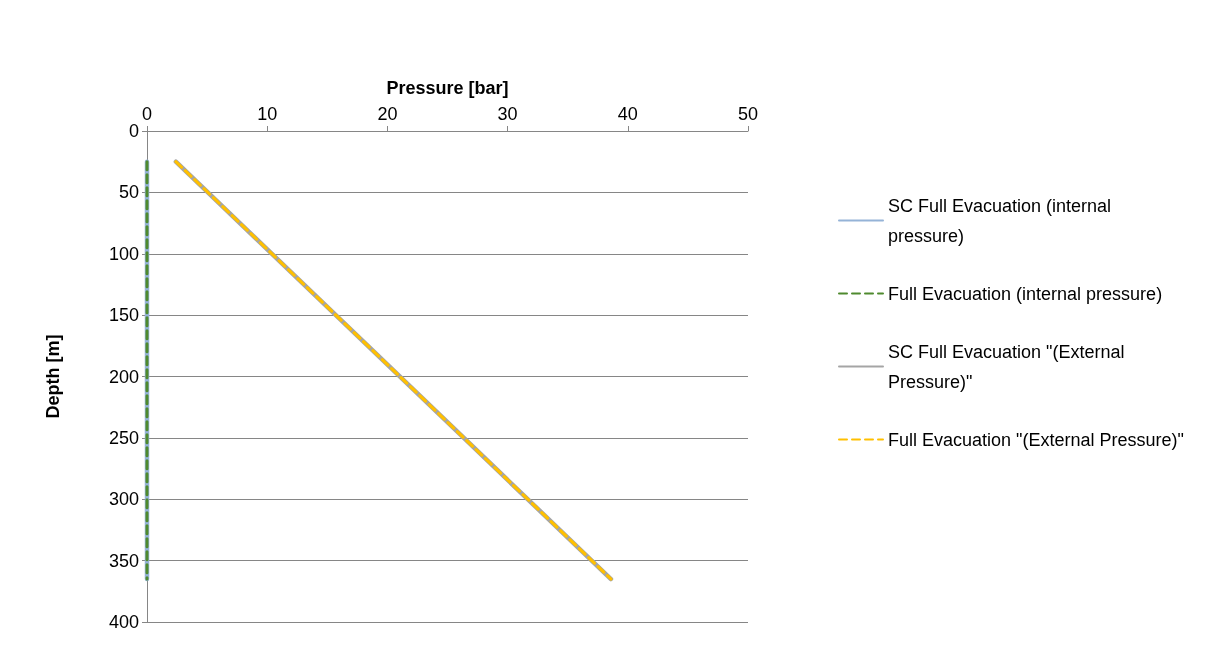 The image size is (1213, 645). I want to click on x-tick-label: 40, so click(627, 114).